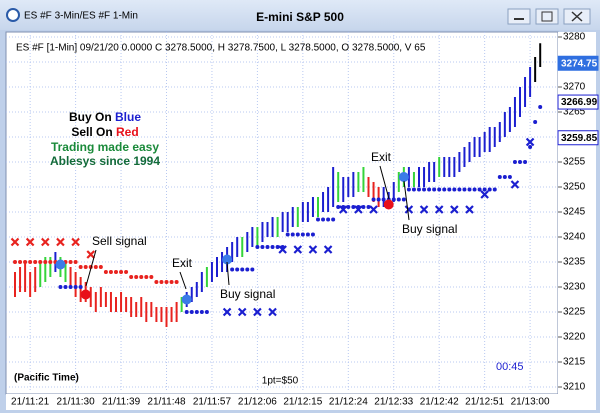 The width and height of the screenshot is (600, 413). What do you see at coordinates (574, 387) in the screenshot?
I see `y-tick-label: 3210` at bounding box center [574, 387].